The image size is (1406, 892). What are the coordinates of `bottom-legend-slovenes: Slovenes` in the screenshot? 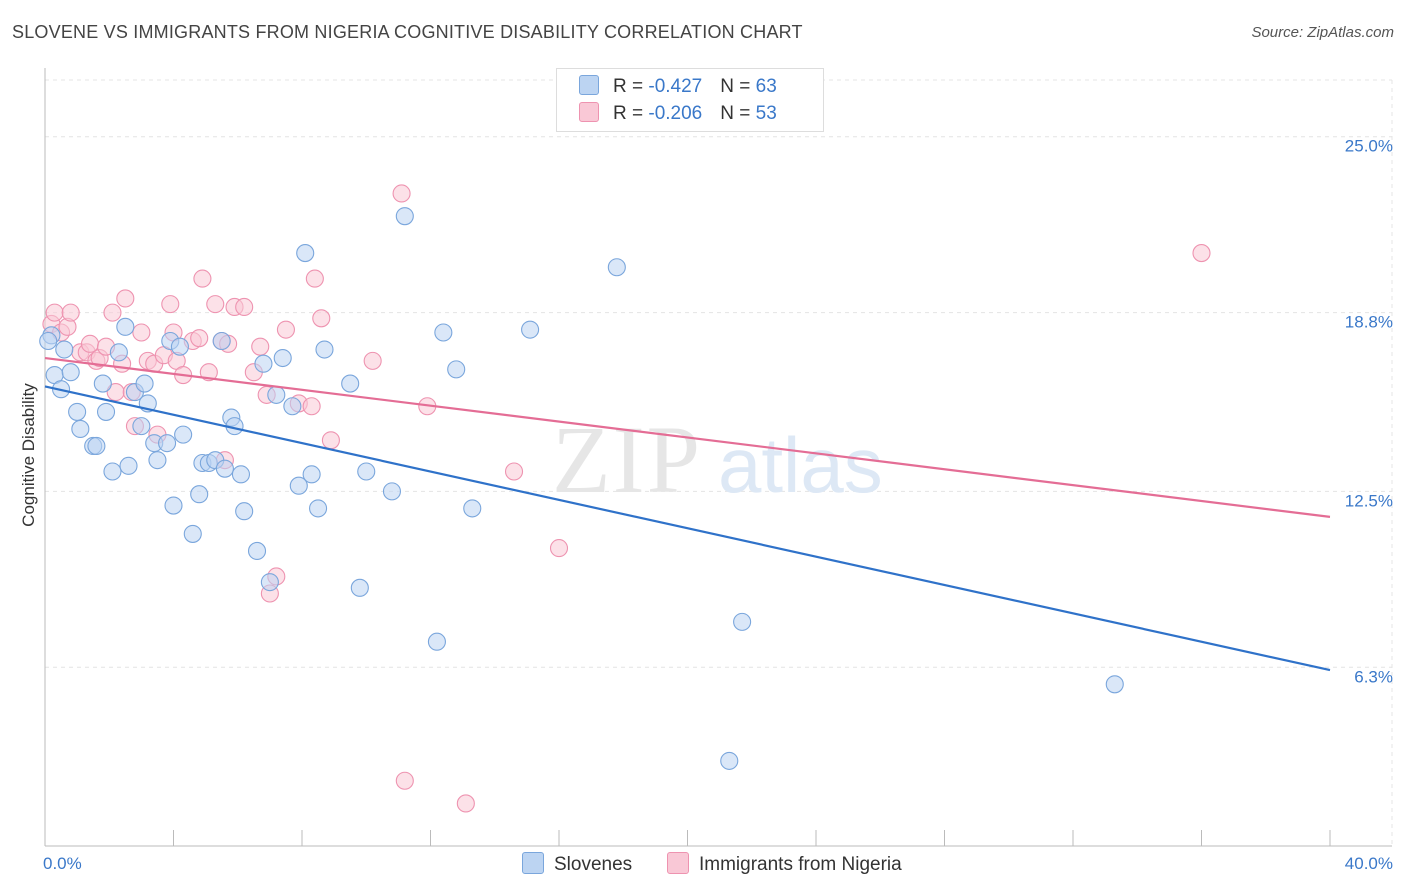 It's located at (577, 864).